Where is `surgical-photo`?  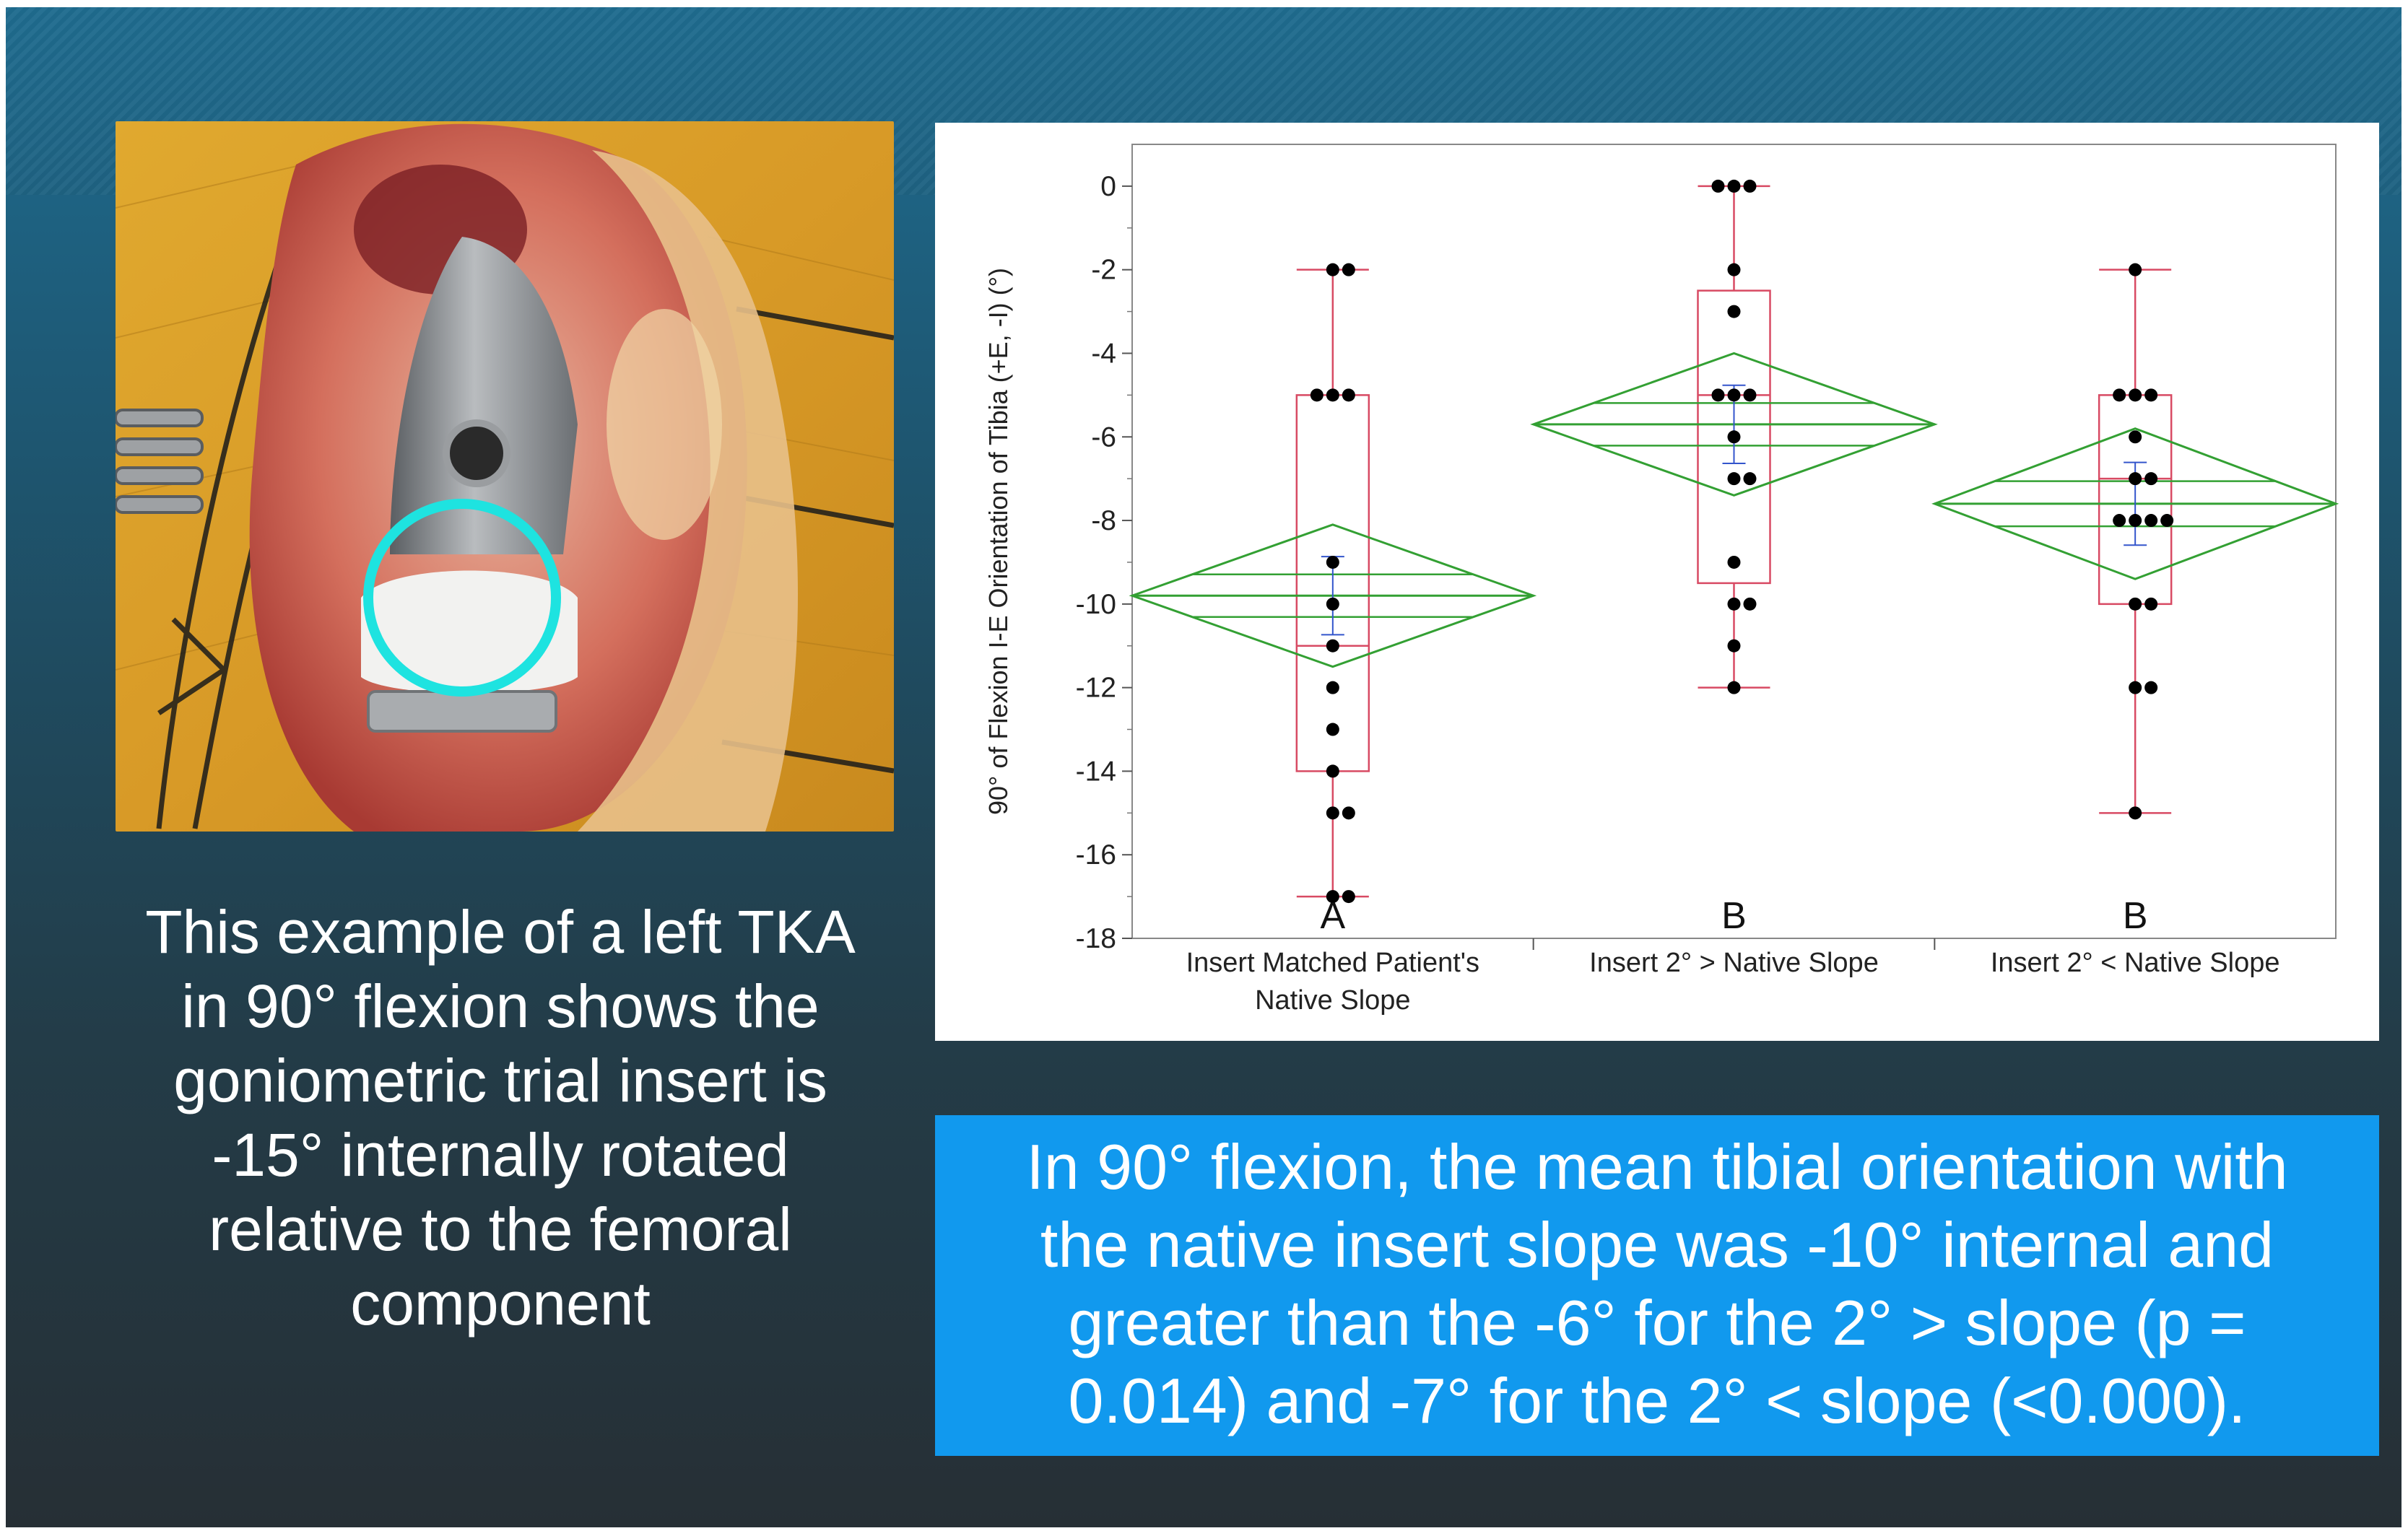 surgical-photo is located at coordinates (505, 476).